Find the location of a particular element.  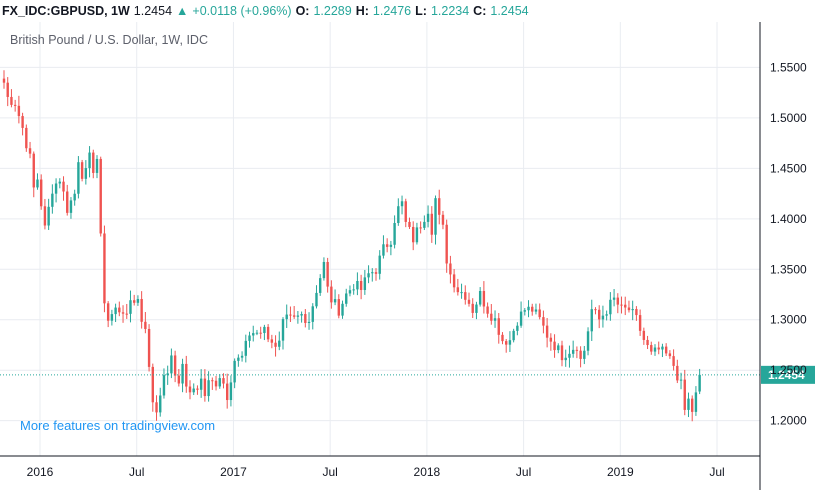

y-tick-label: 1.4000 is located at coordinates (788, 219).